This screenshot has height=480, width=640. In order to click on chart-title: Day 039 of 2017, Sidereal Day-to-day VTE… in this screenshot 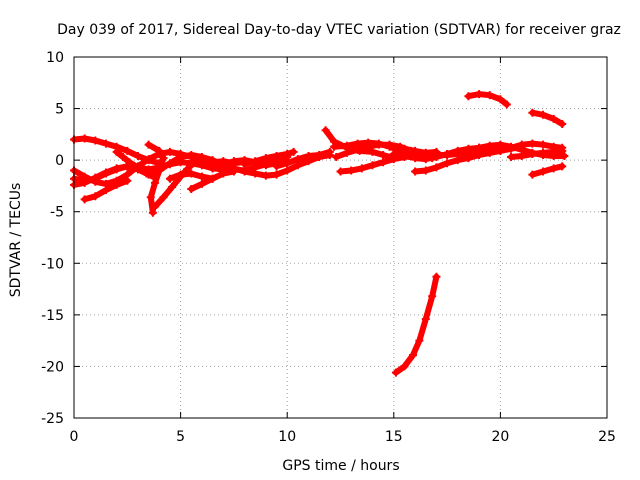, I will do `click(339, 30)`.